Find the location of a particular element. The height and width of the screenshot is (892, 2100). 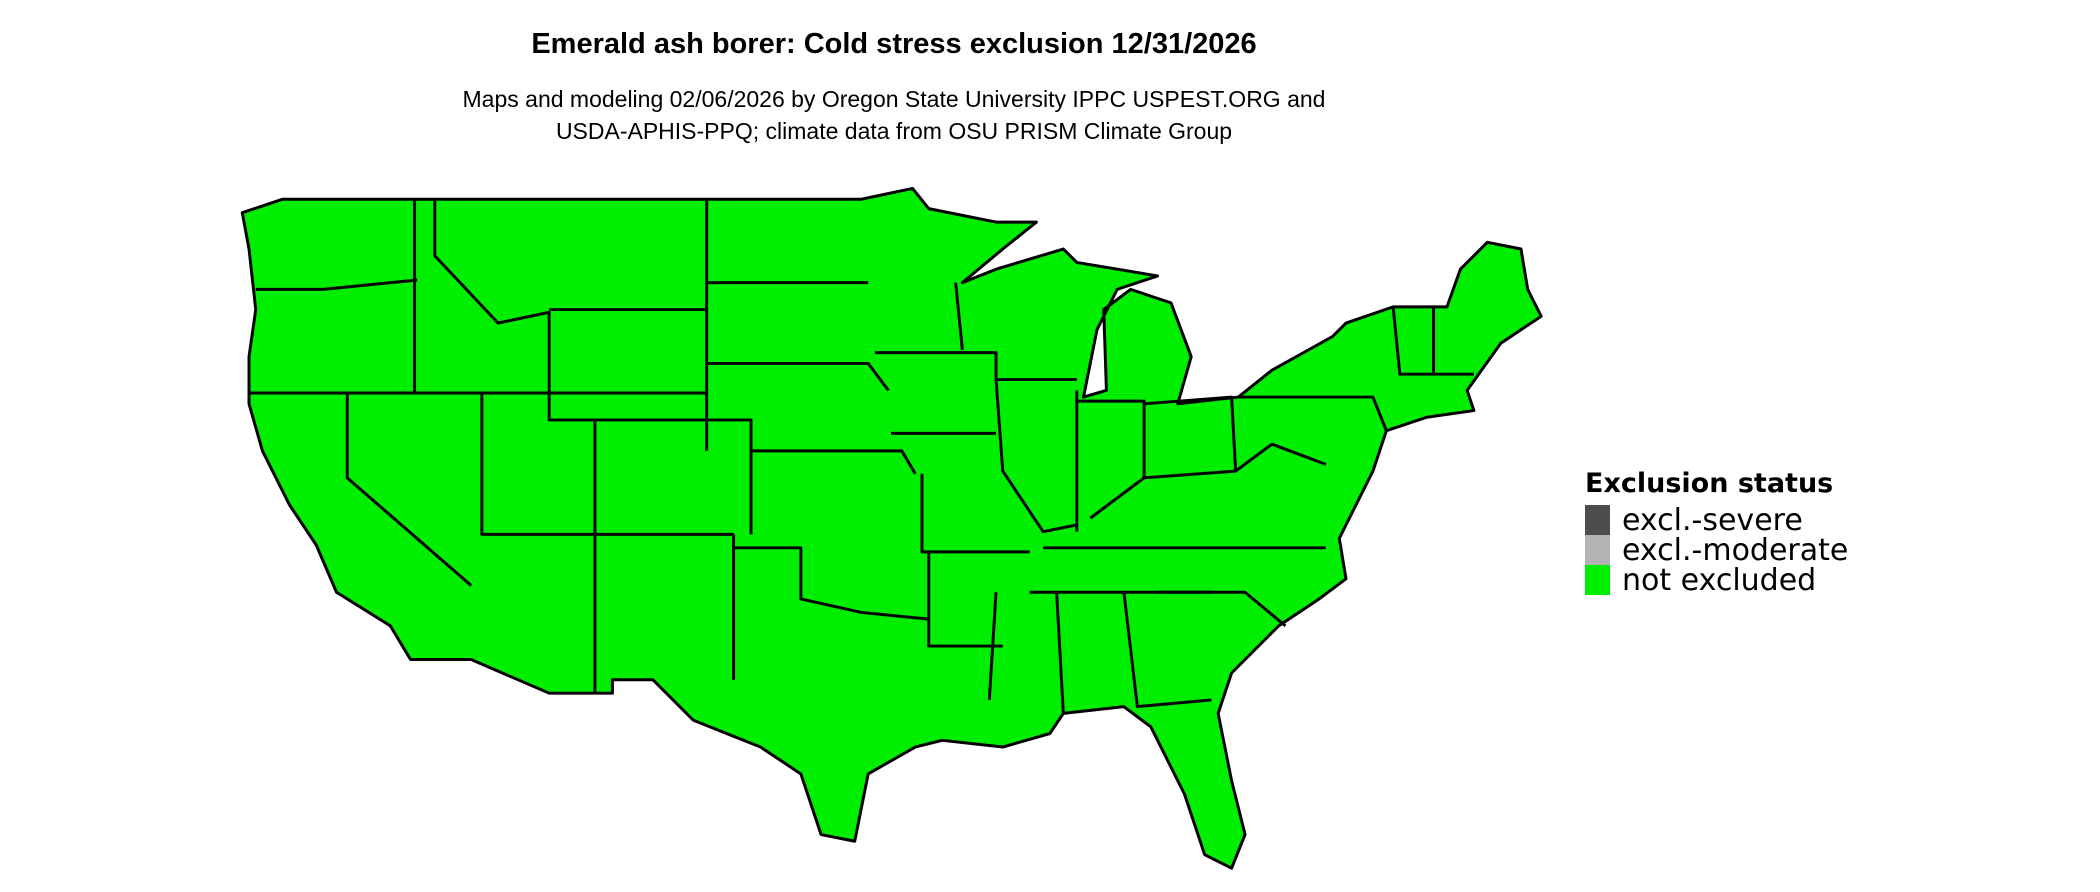

legend-item-severe: excl.-severe is located at coordinates (1716, 520).